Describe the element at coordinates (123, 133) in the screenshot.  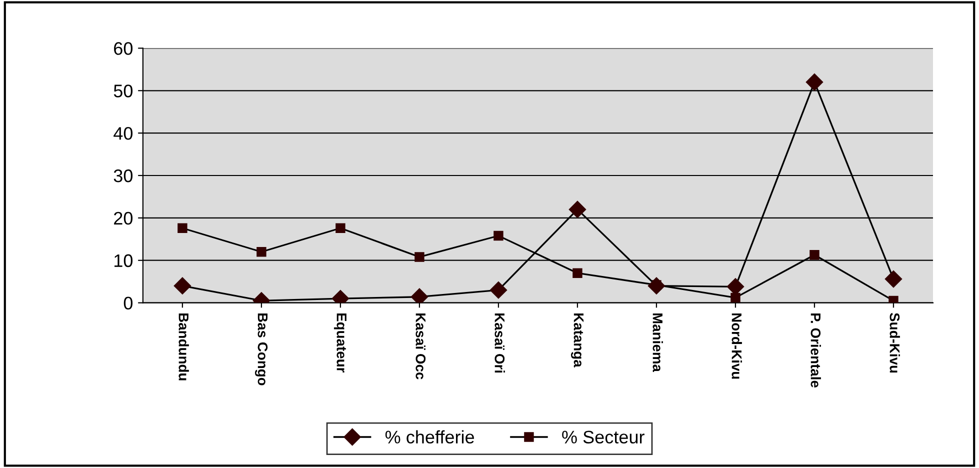
I see `y-tick-label: 40` at that location.